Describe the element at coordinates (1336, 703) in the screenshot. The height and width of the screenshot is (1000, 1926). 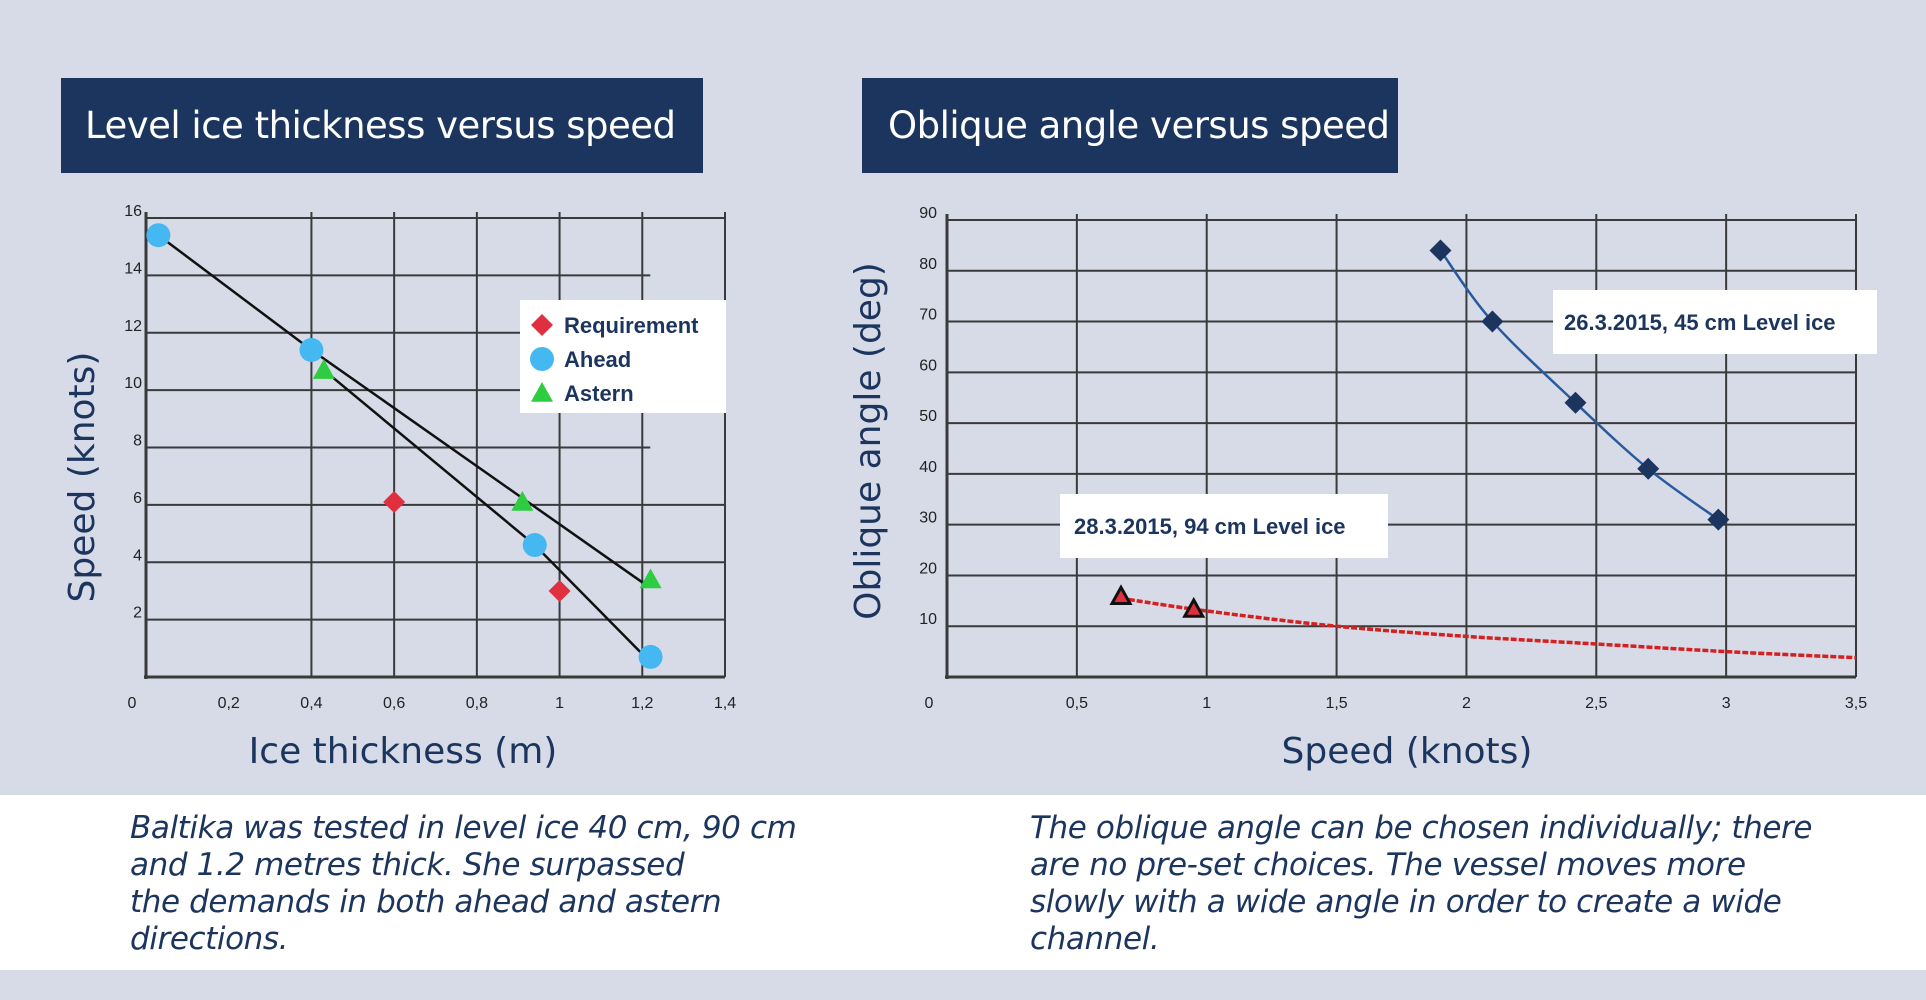
I see `x-tick-label: 1,5` at that location.